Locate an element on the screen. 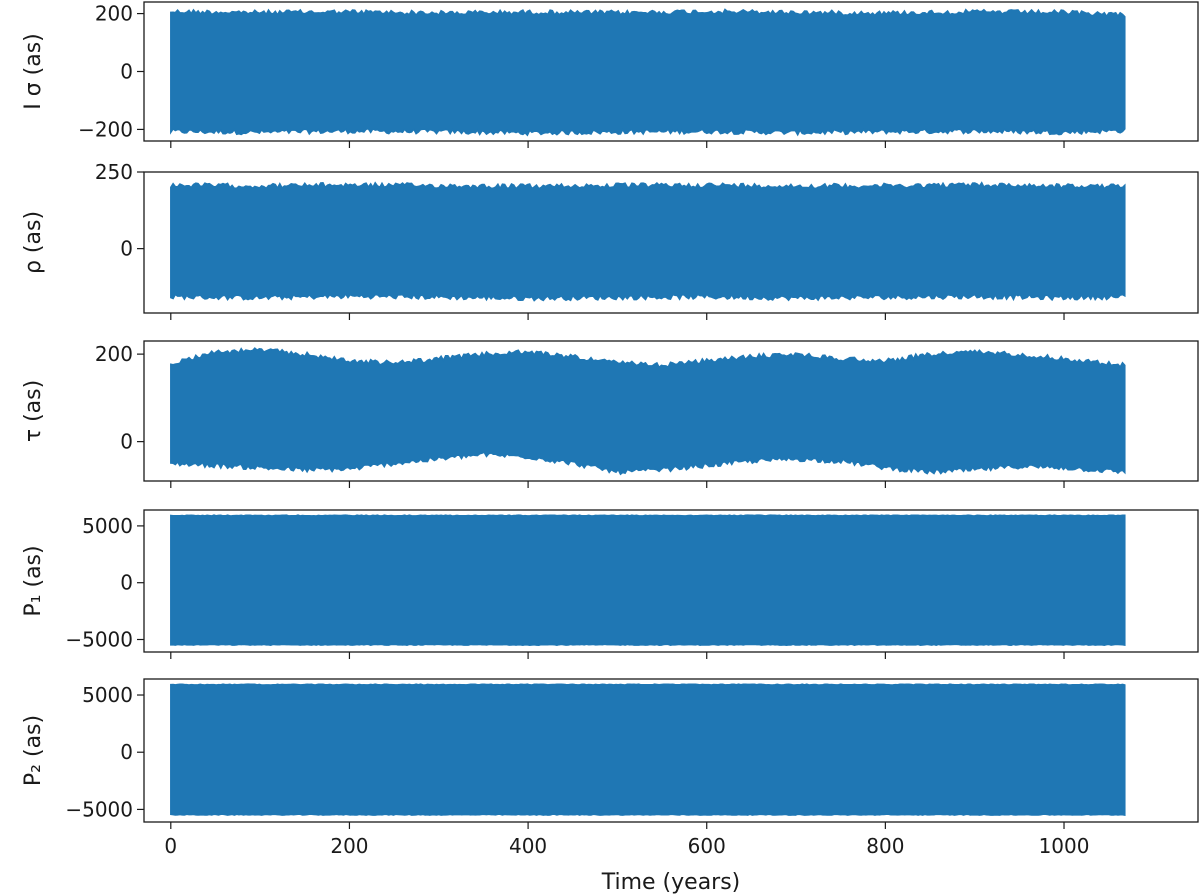 Image resolution: width=1200 pixels, height=896 pixels. x-axis-label: Time (years) is located at coordinates (671, 882).